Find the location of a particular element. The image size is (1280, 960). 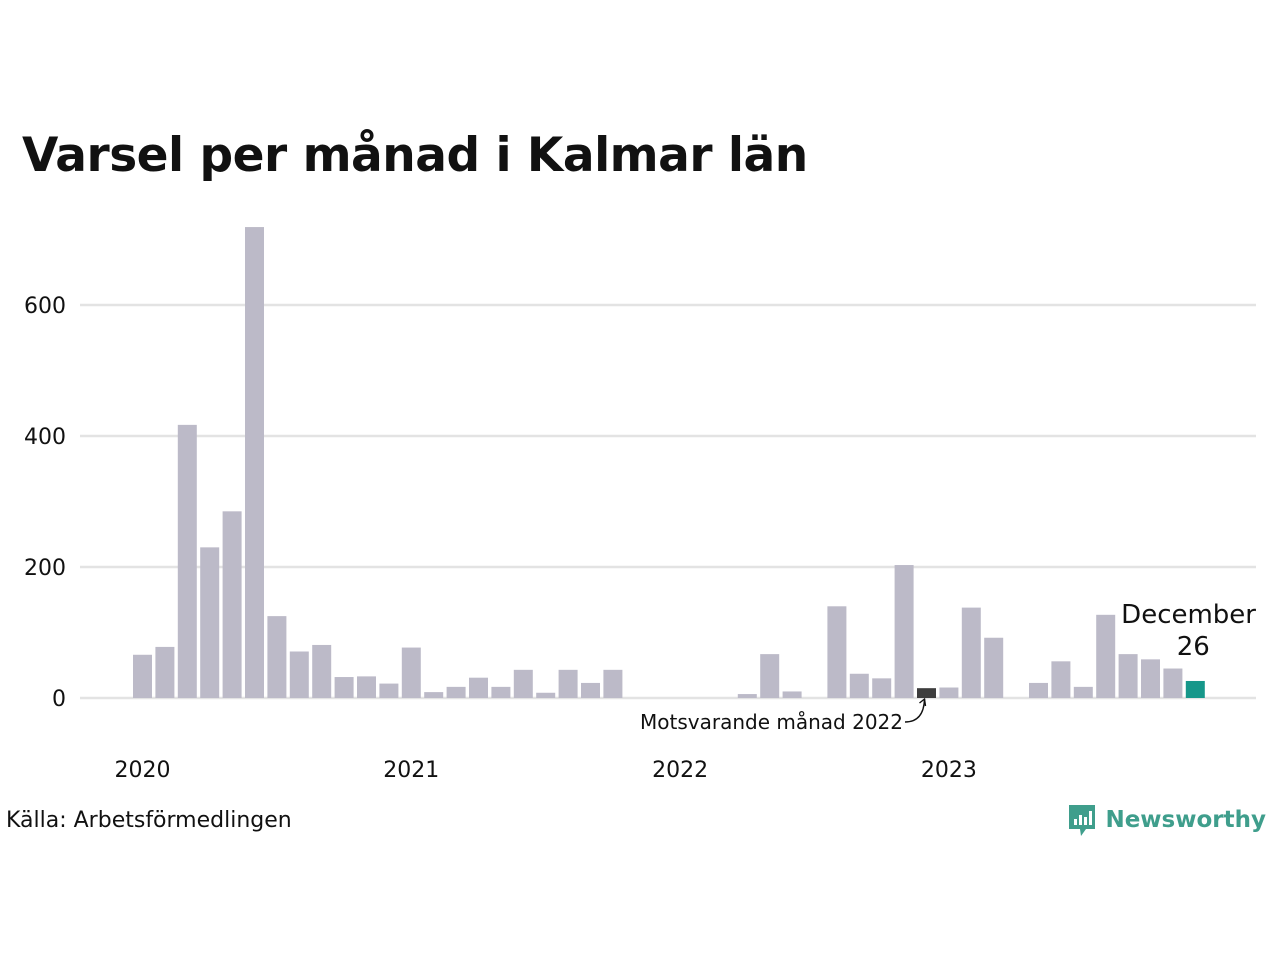

brand-logo: Newsworthy is located at coordinates (1166, 820).